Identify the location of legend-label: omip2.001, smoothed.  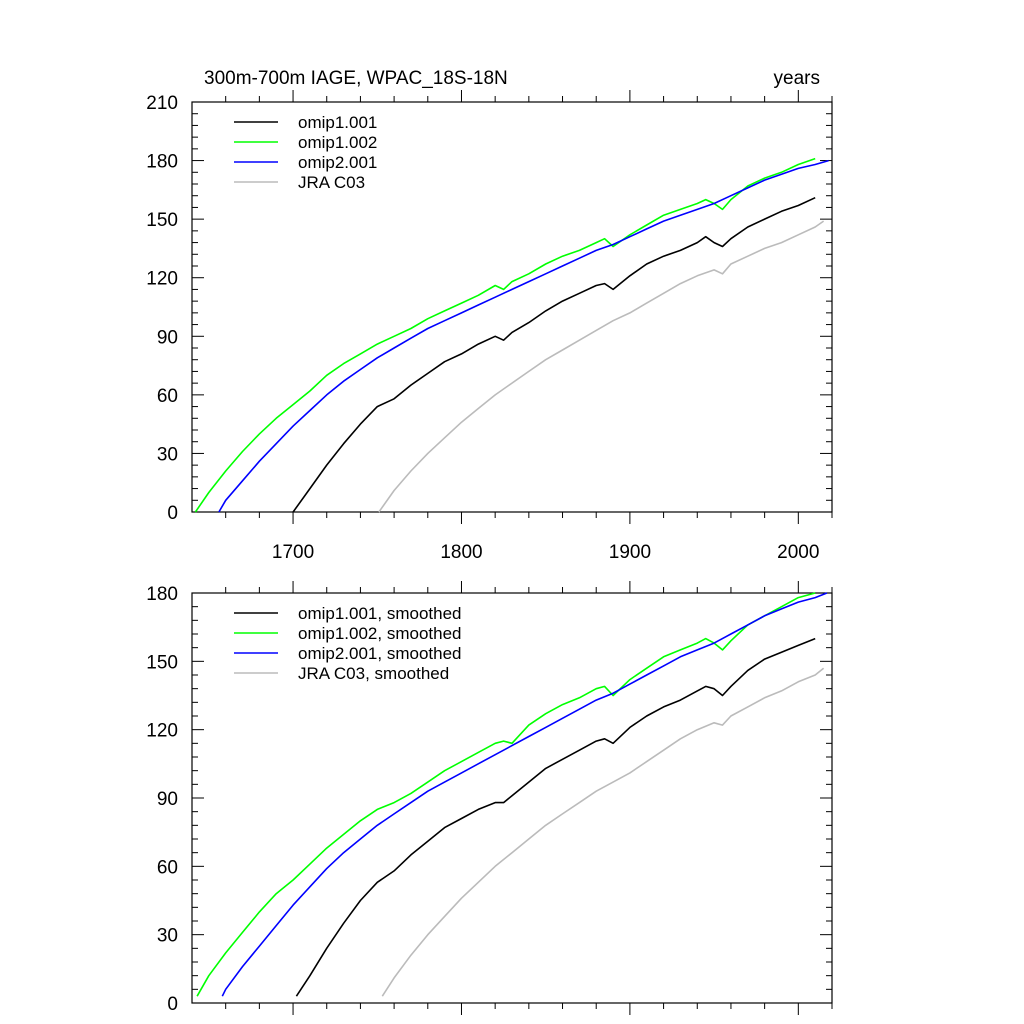
(380, 653).